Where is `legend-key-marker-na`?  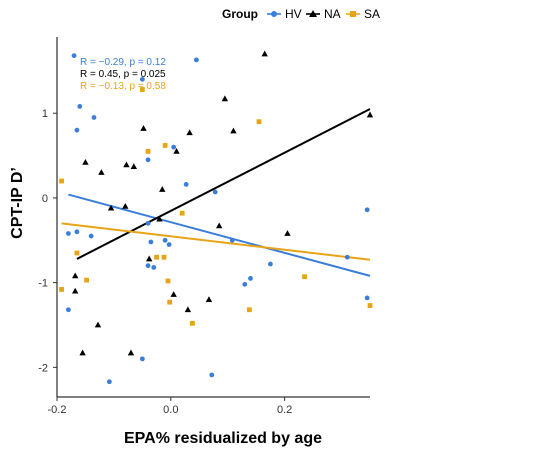 legend-key-marker-na is located at coordinates (313, 13).